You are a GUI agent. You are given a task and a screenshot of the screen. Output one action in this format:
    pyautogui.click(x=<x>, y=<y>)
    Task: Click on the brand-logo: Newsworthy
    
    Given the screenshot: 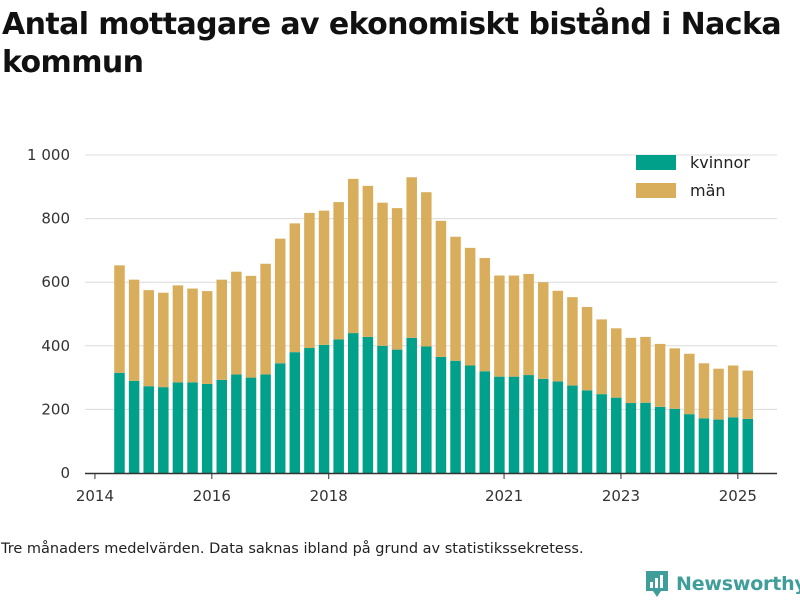 What is the action you would take?
    pyautogui.click(x=722, y=584)
    